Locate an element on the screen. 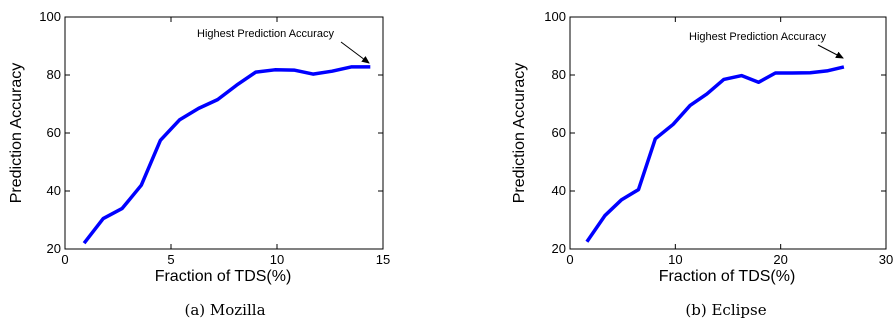  subfigure-caption: (a) Mozilla is located at coordinates (224, 310).